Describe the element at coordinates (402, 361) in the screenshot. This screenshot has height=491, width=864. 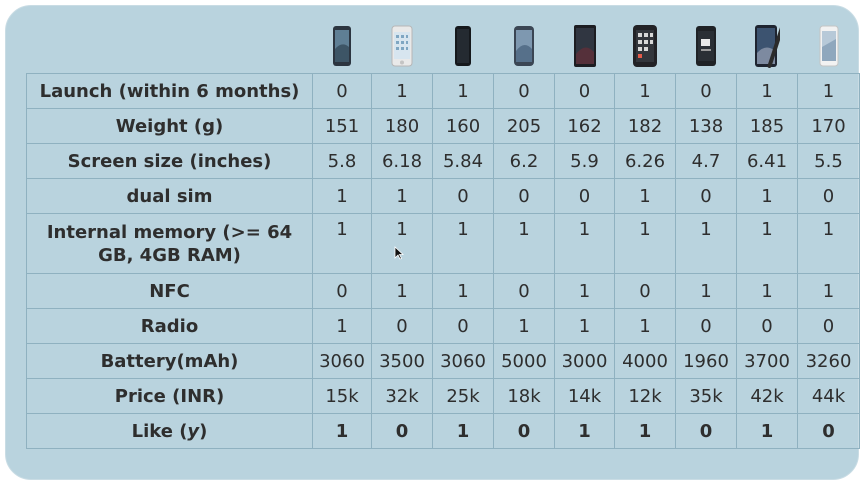
I see `table-cell: 3500` at that location.